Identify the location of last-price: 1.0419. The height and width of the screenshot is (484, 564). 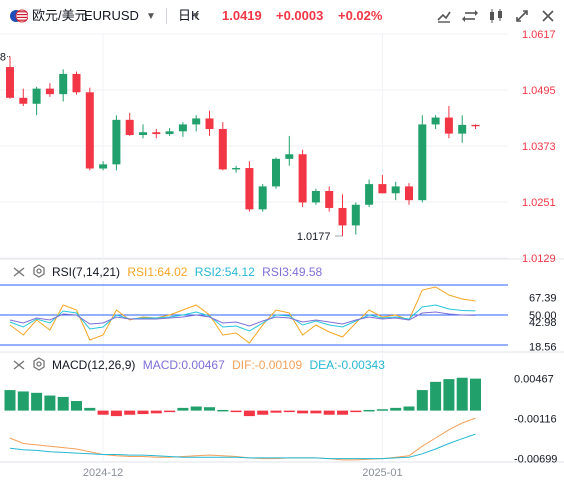
(242, 15).